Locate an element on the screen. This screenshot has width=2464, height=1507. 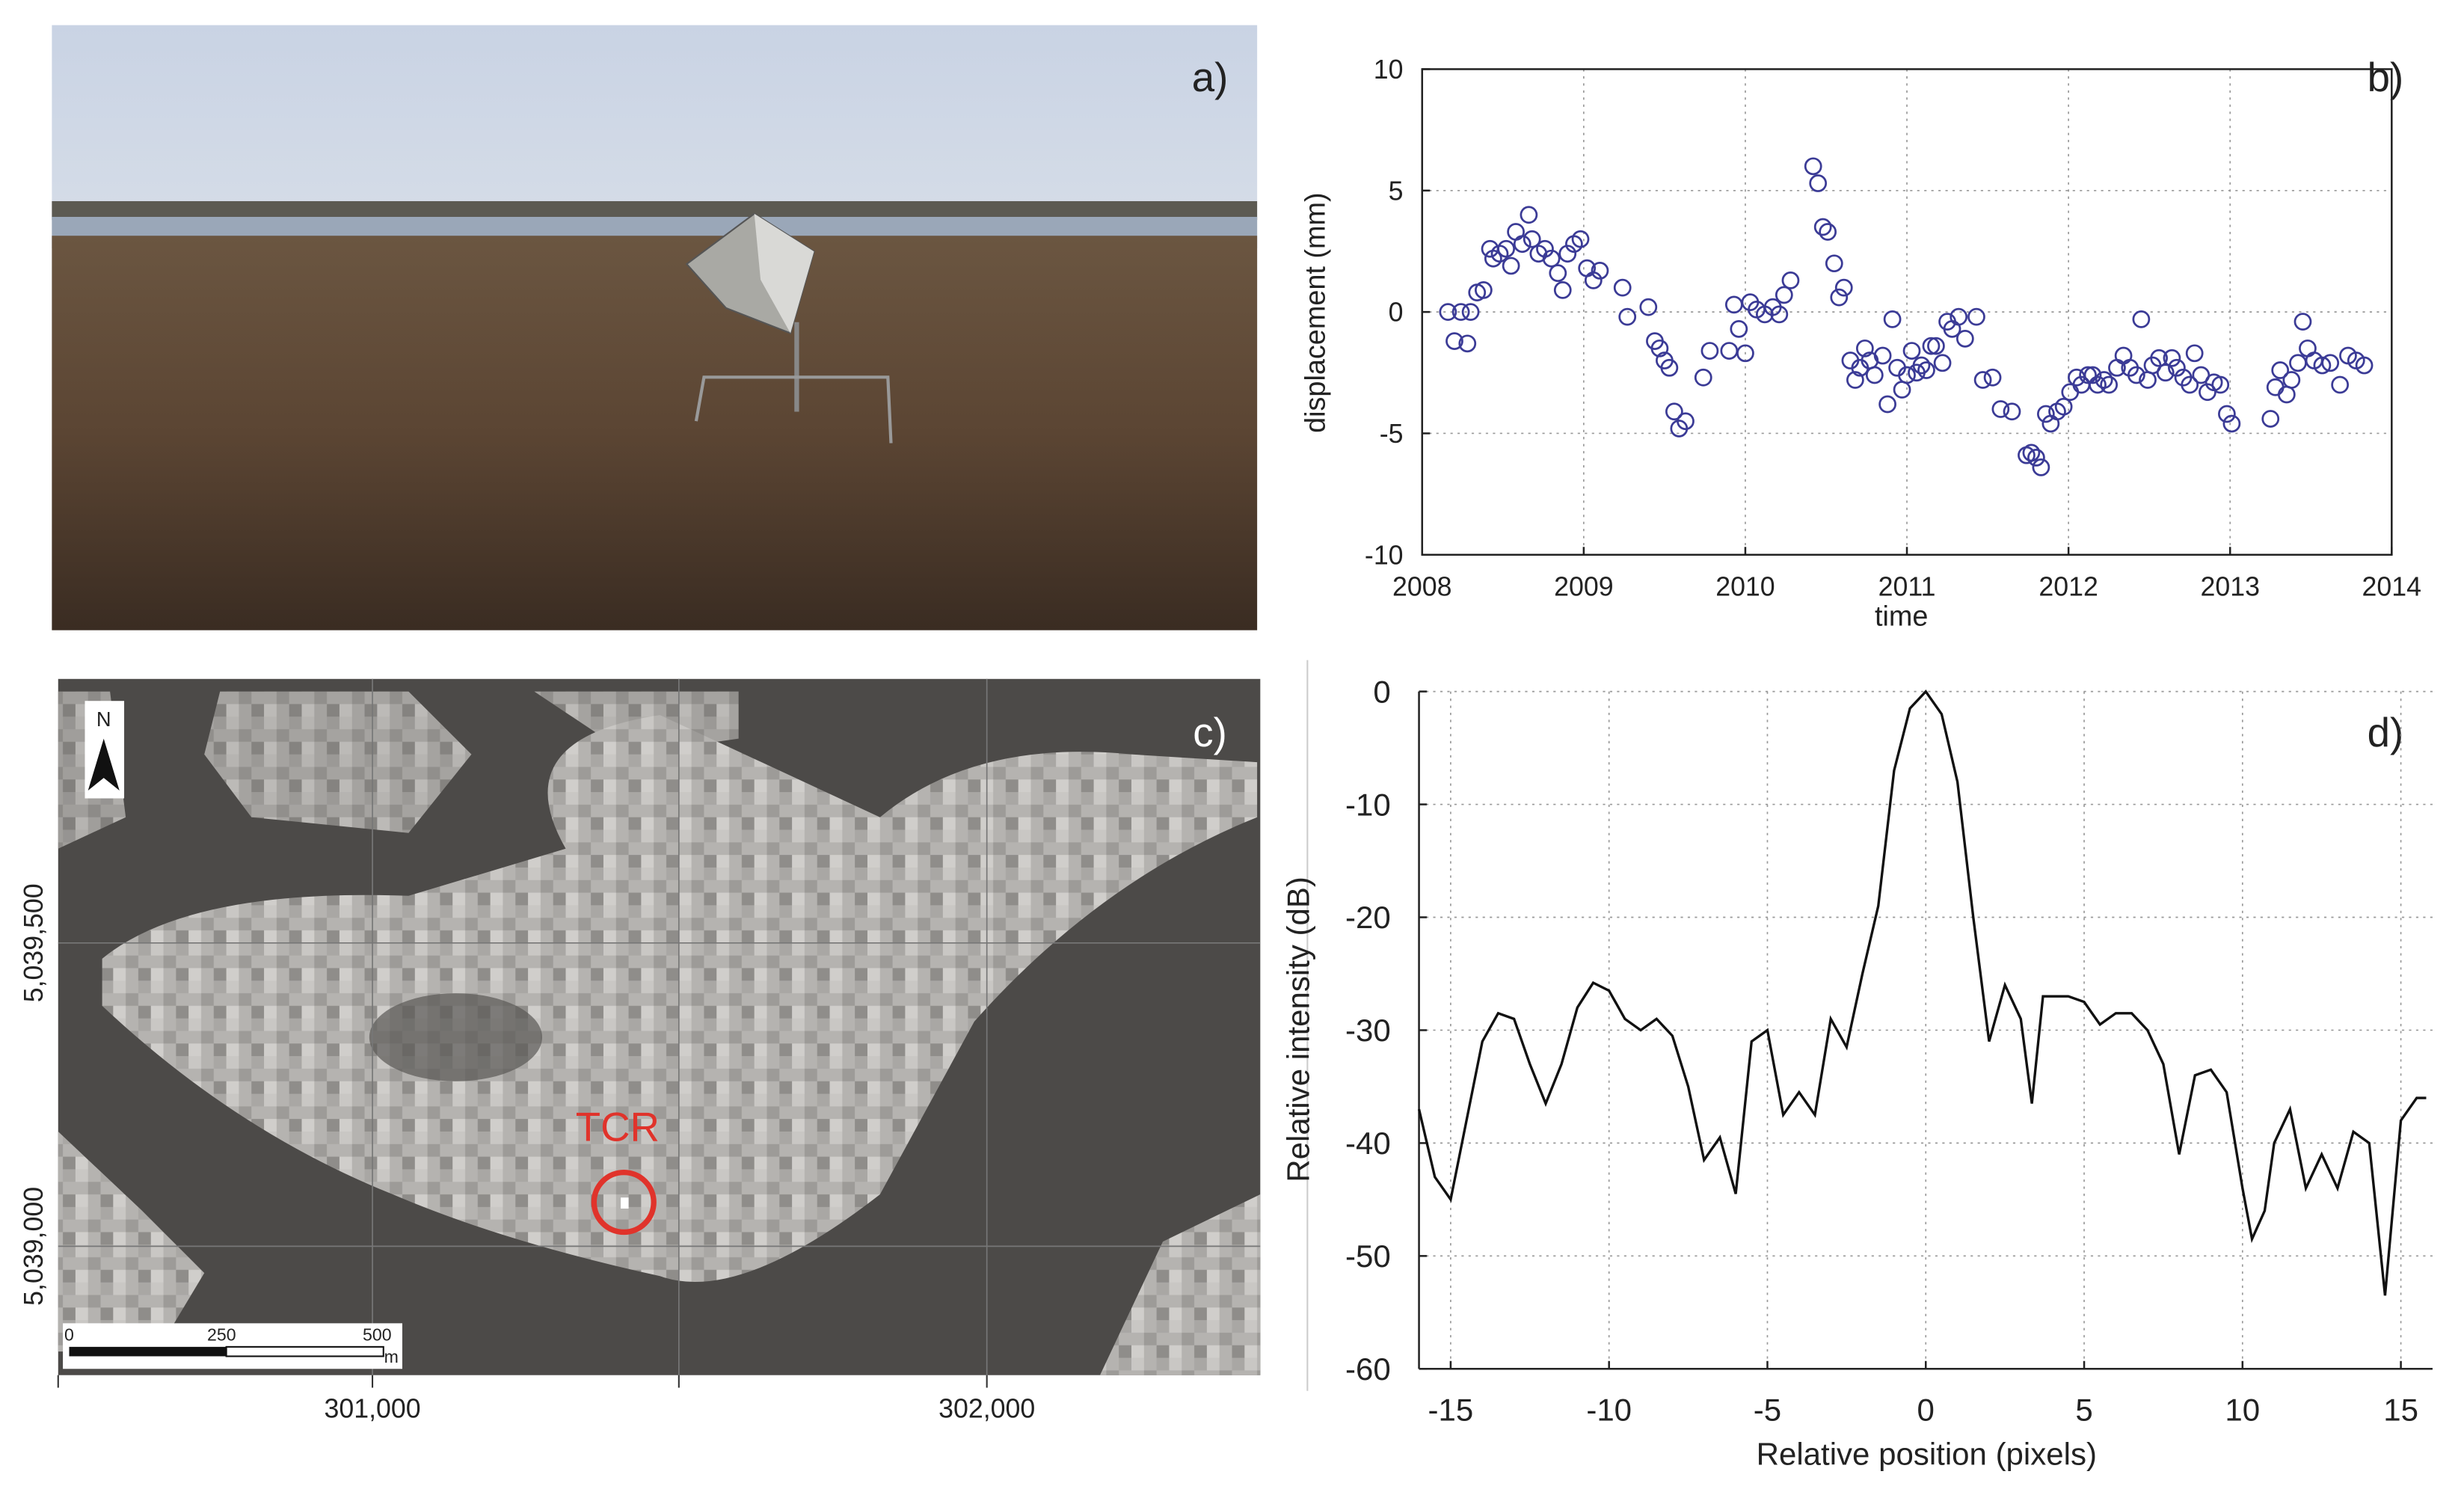
x-tick-label: -10 is located at coordinates (1609, 1410).